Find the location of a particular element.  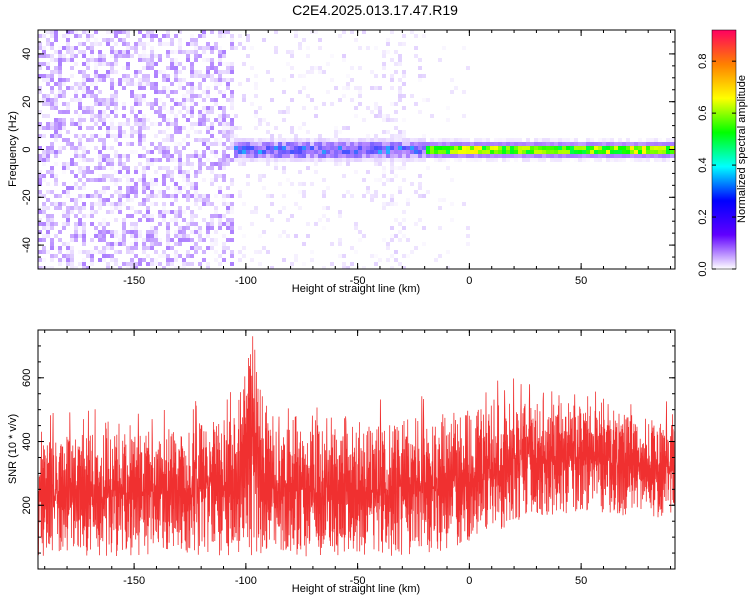

snr-xtick-label: -100 is located at coordinates (246, 581).